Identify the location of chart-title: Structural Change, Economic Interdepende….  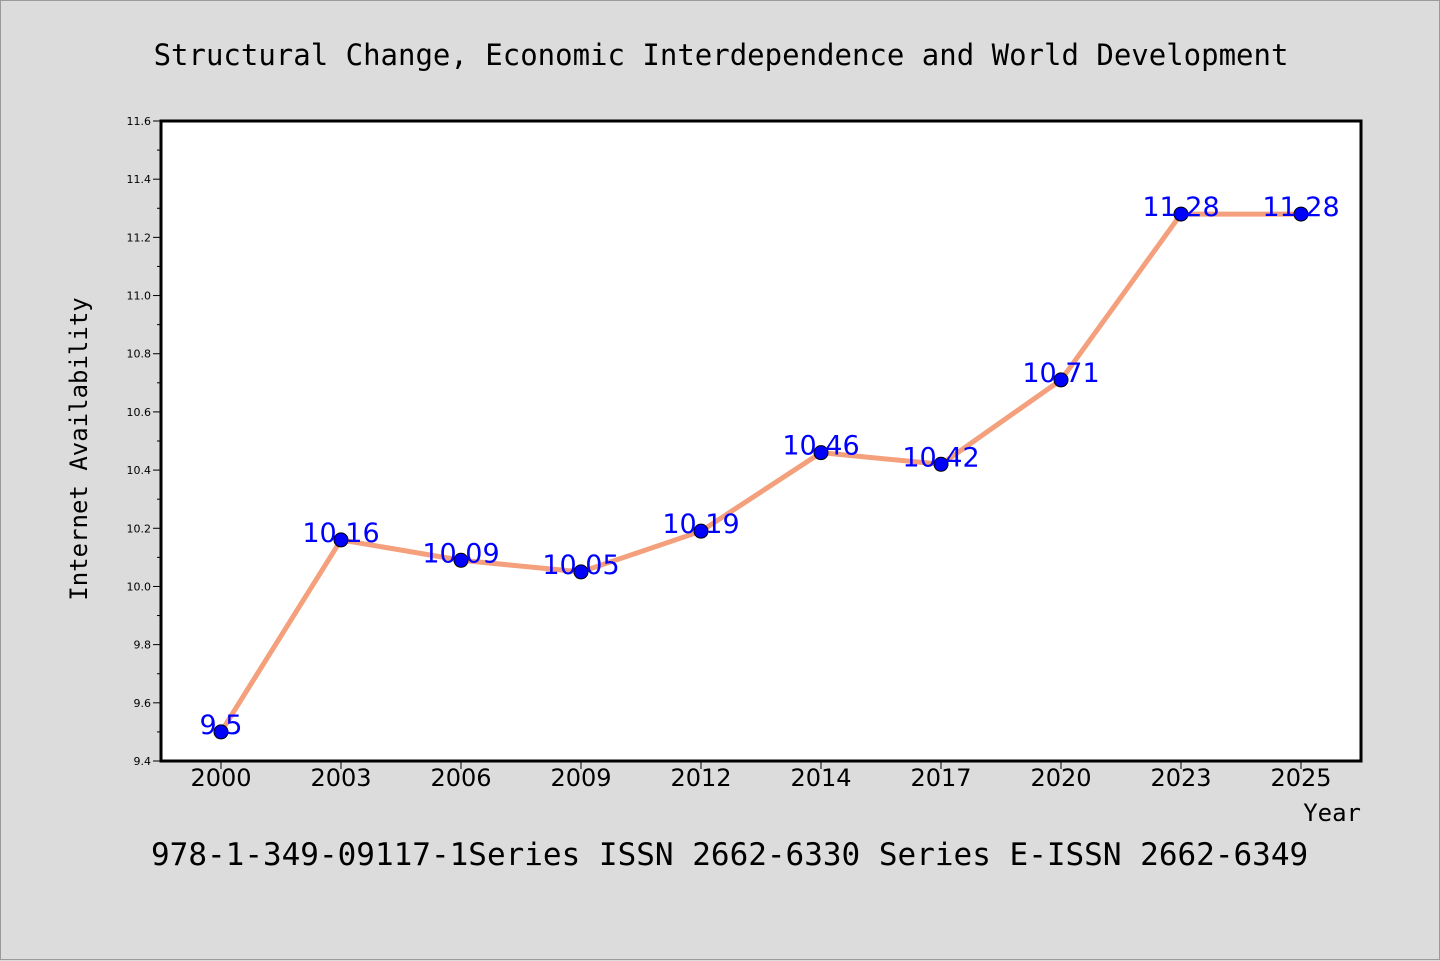
(721, 55).